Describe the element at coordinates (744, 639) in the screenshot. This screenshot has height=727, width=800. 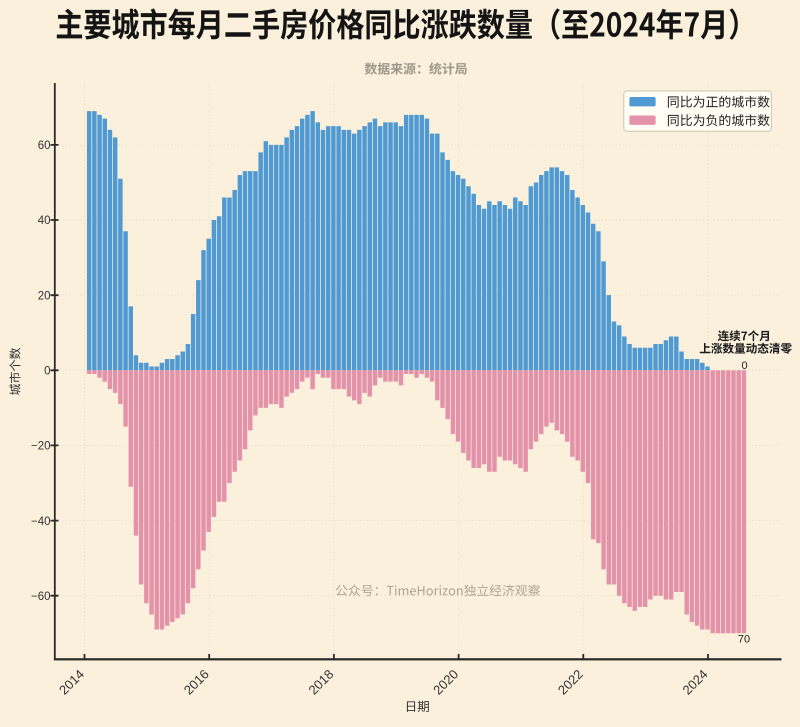
I see `svg-text: 70` at that location.